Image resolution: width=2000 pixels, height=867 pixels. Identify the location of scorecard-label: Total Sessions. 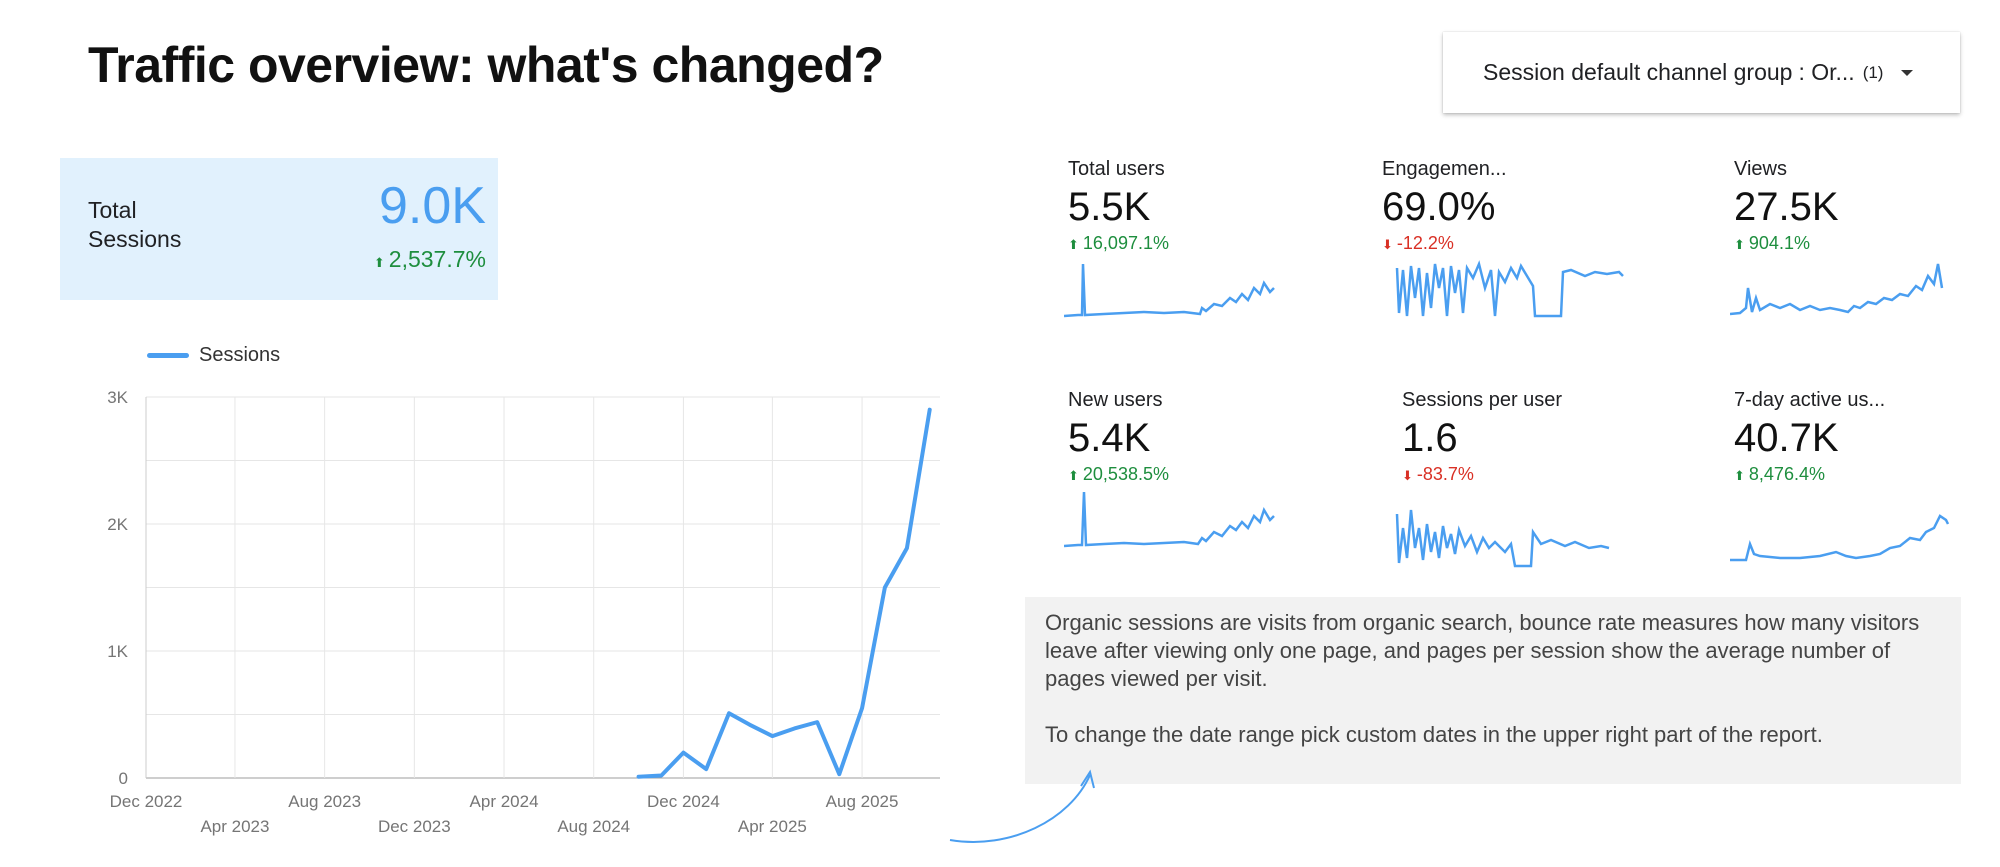
(134, 225).